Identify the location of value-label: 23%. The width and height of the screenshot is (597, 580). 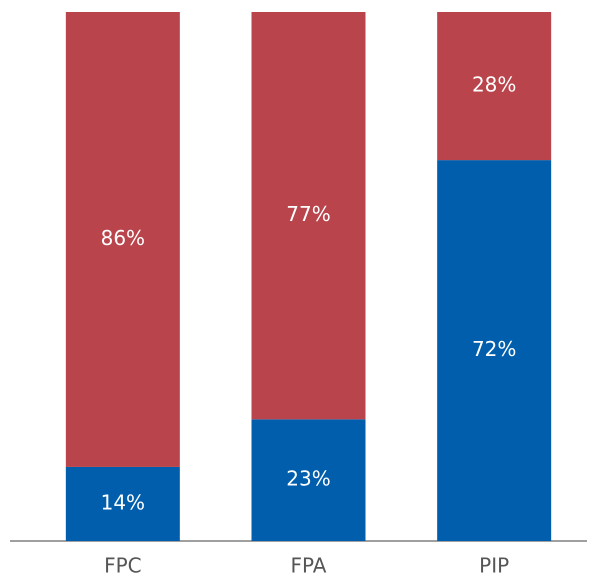
(308, 479).